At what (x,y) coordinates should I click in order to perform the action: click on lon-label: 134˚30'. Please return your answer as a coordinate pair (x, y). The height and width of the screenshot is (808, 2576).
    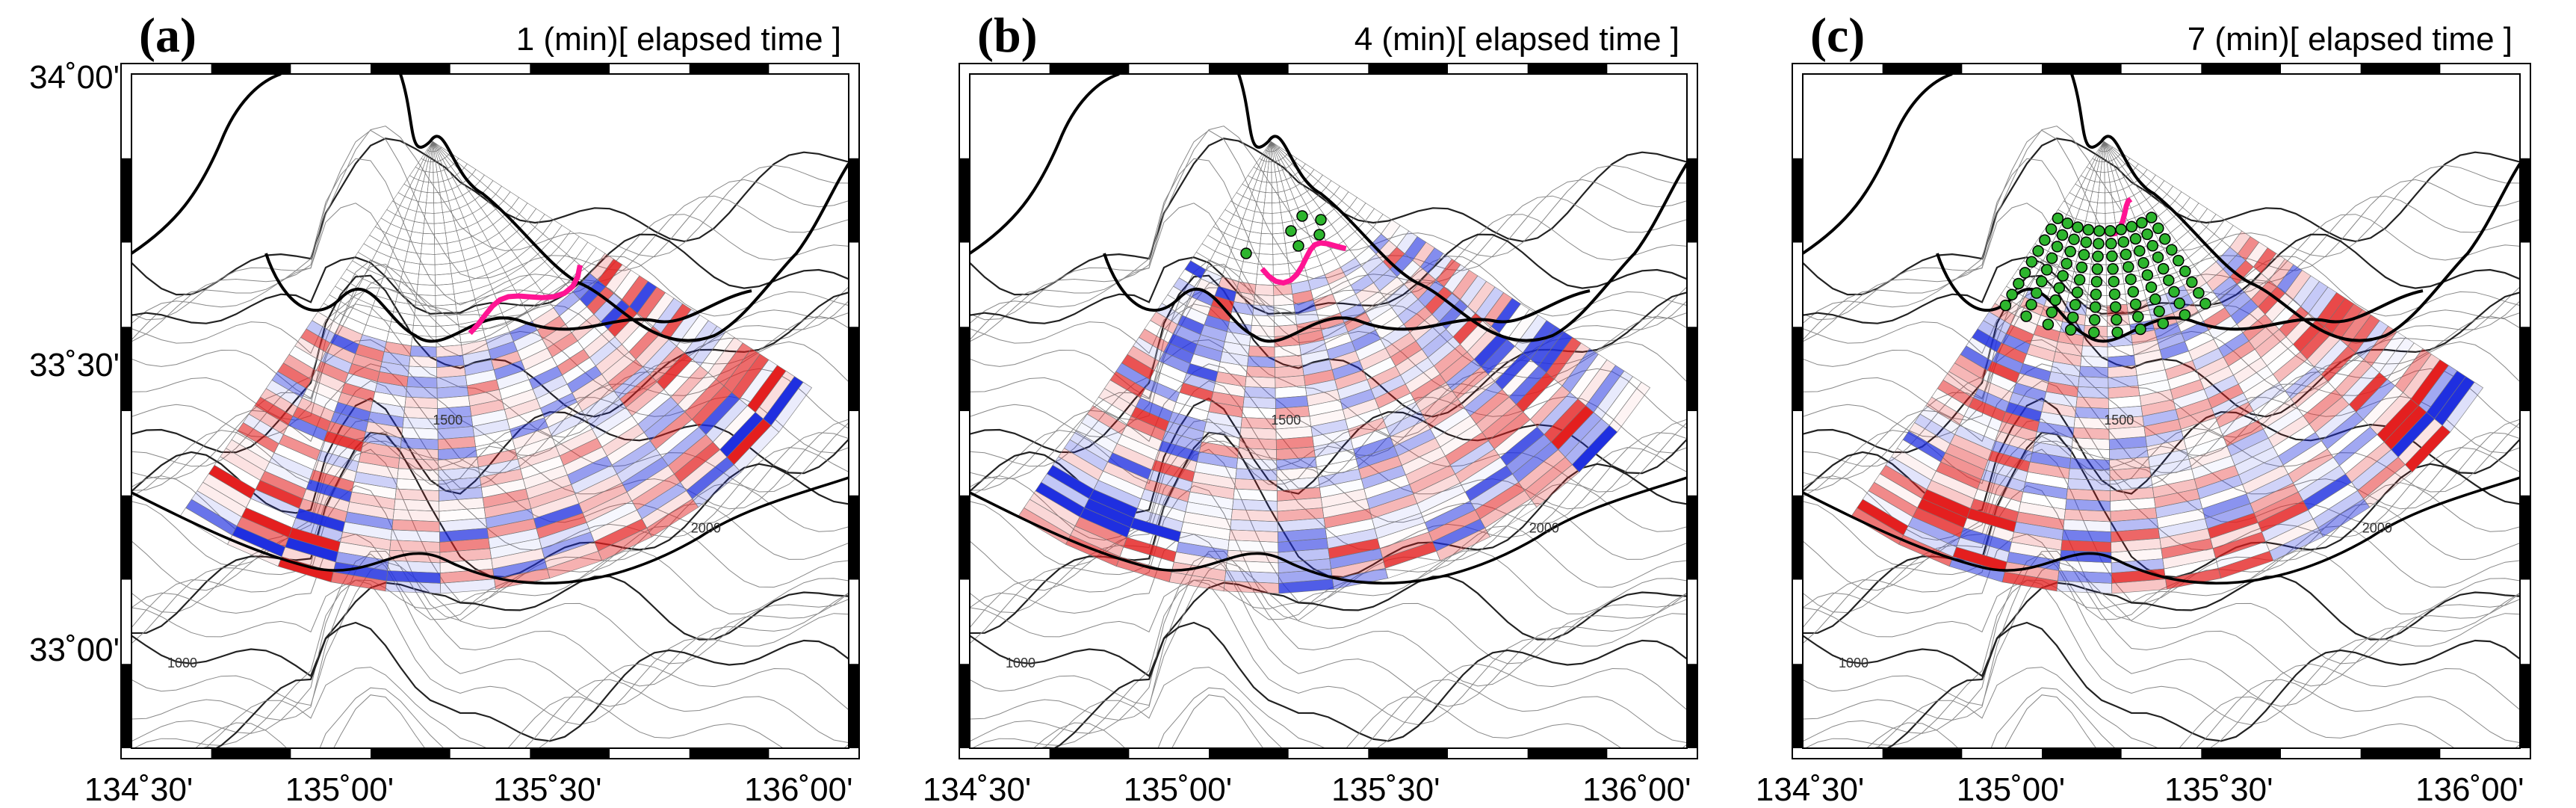
    Looking at the image, I should click on (138, 789).